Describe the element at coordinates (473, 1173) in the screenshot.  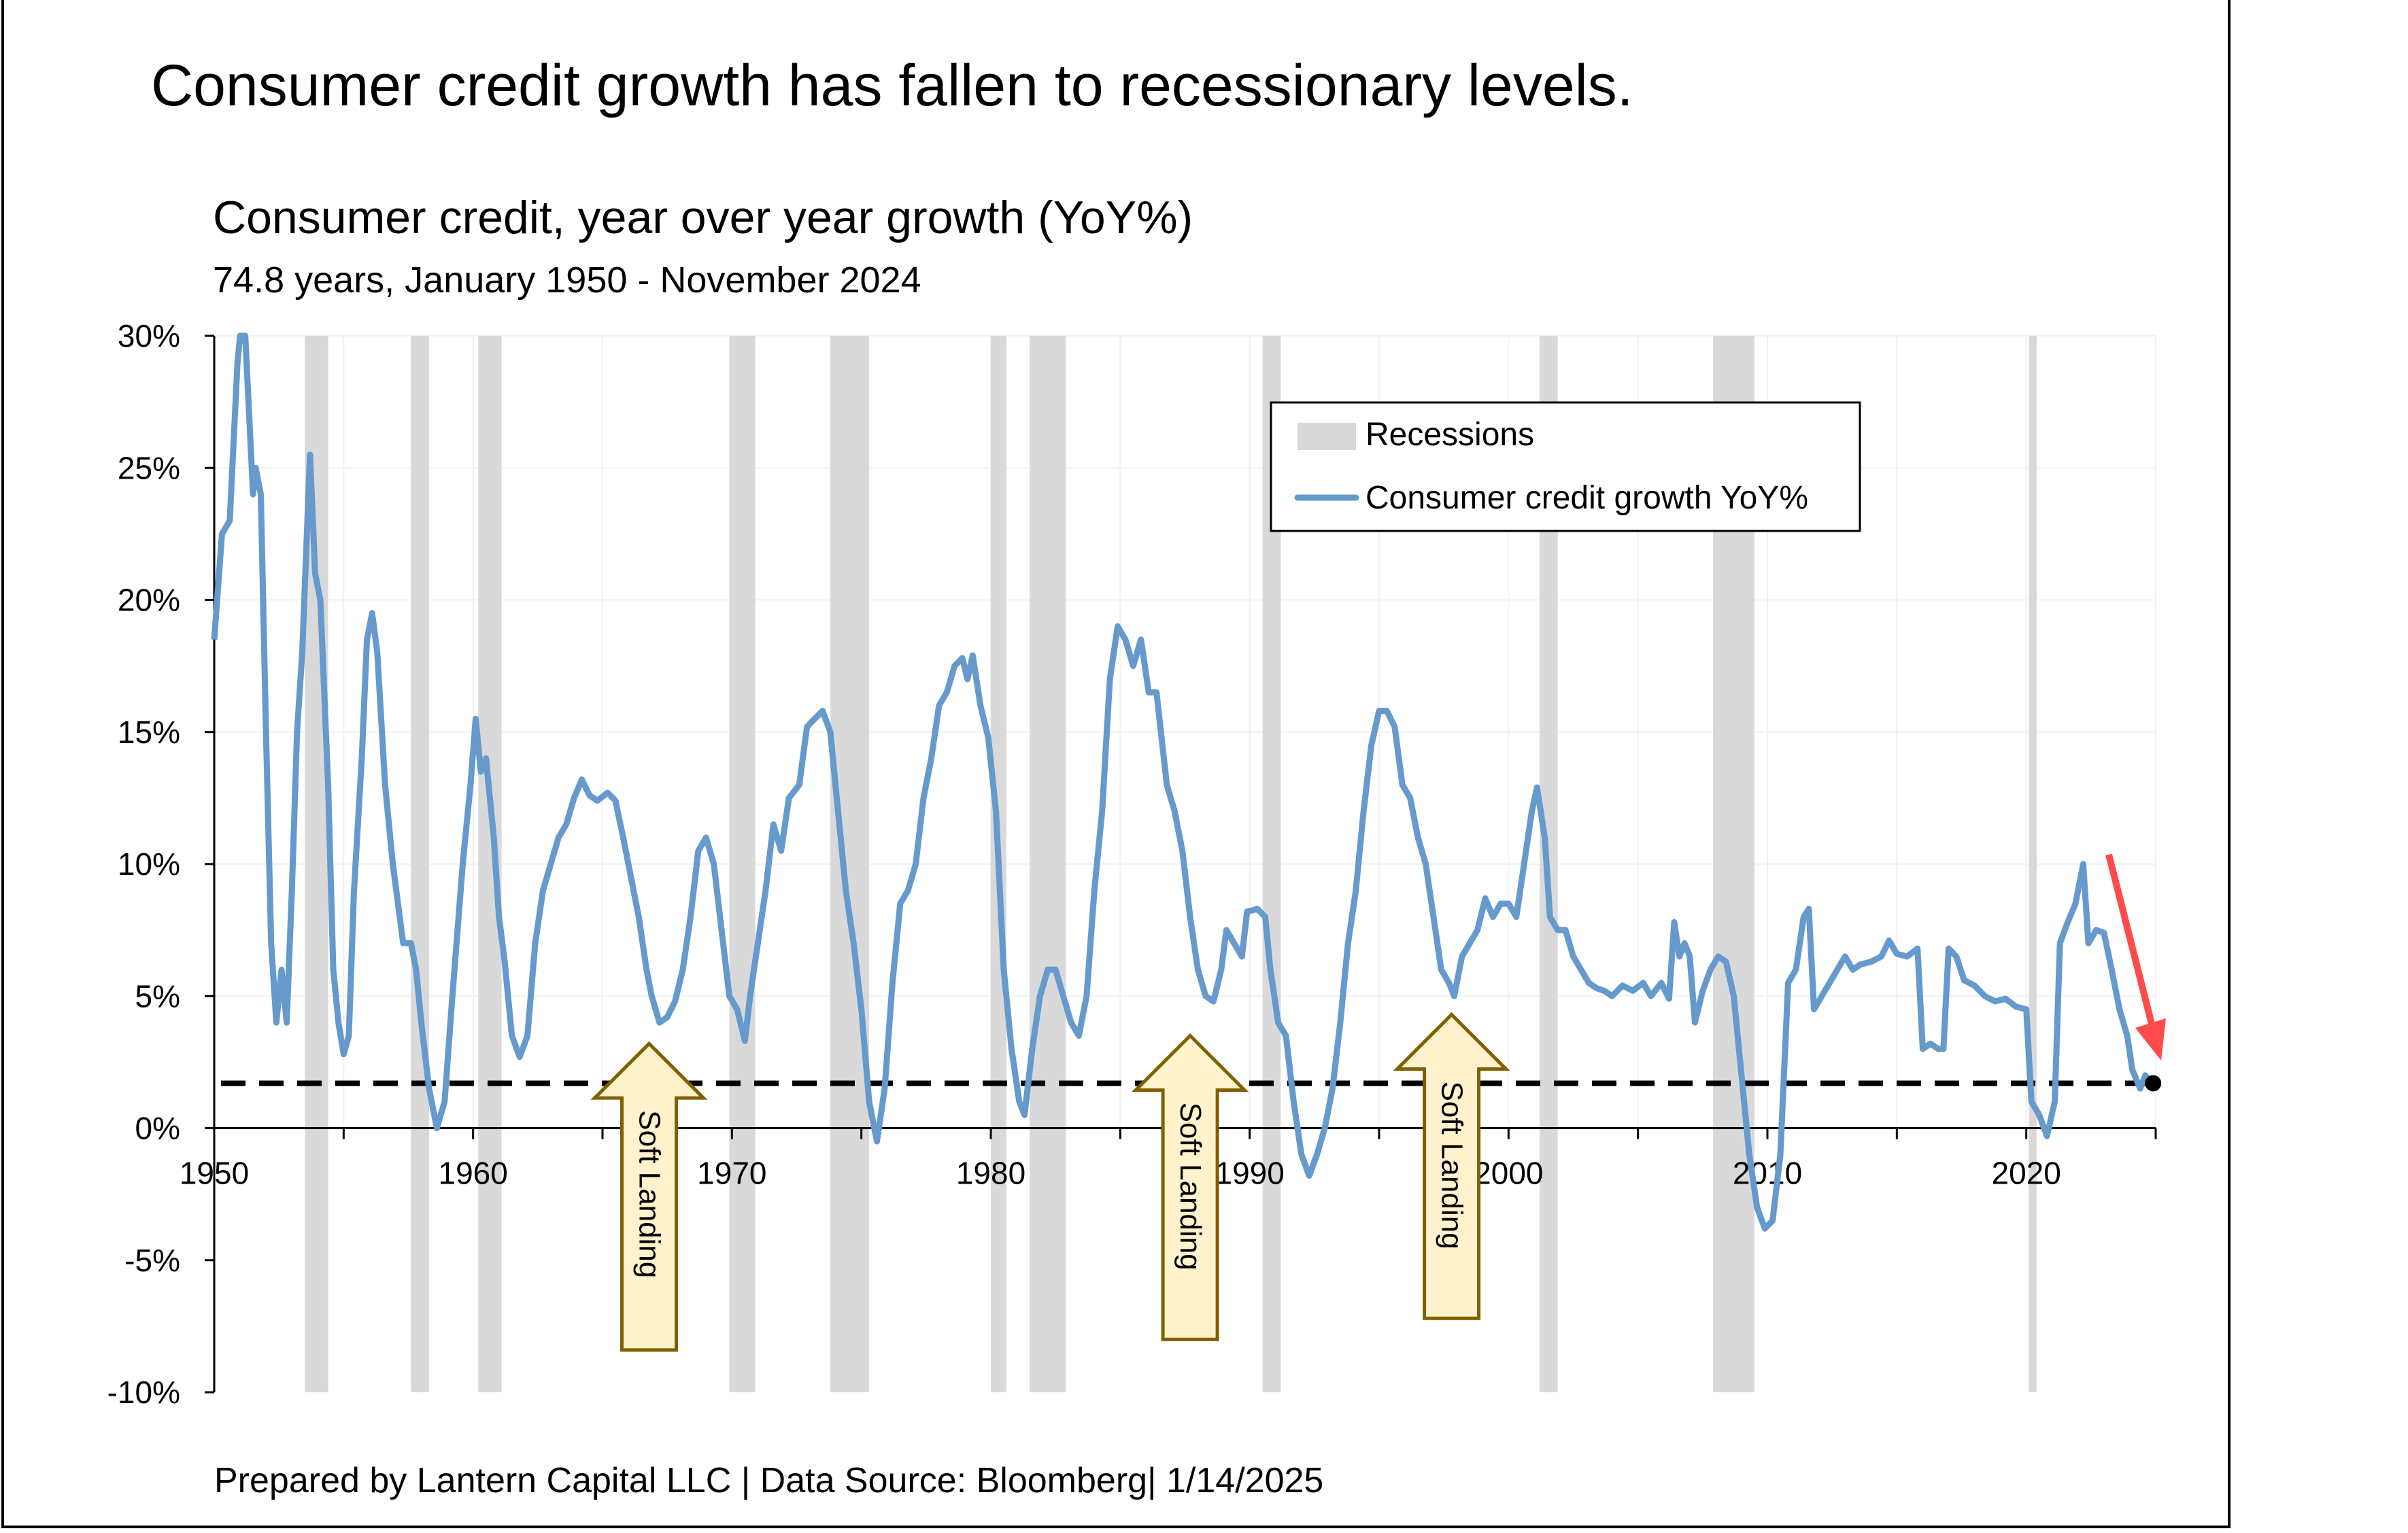
I see `x-tick-label: 1960` at that location.